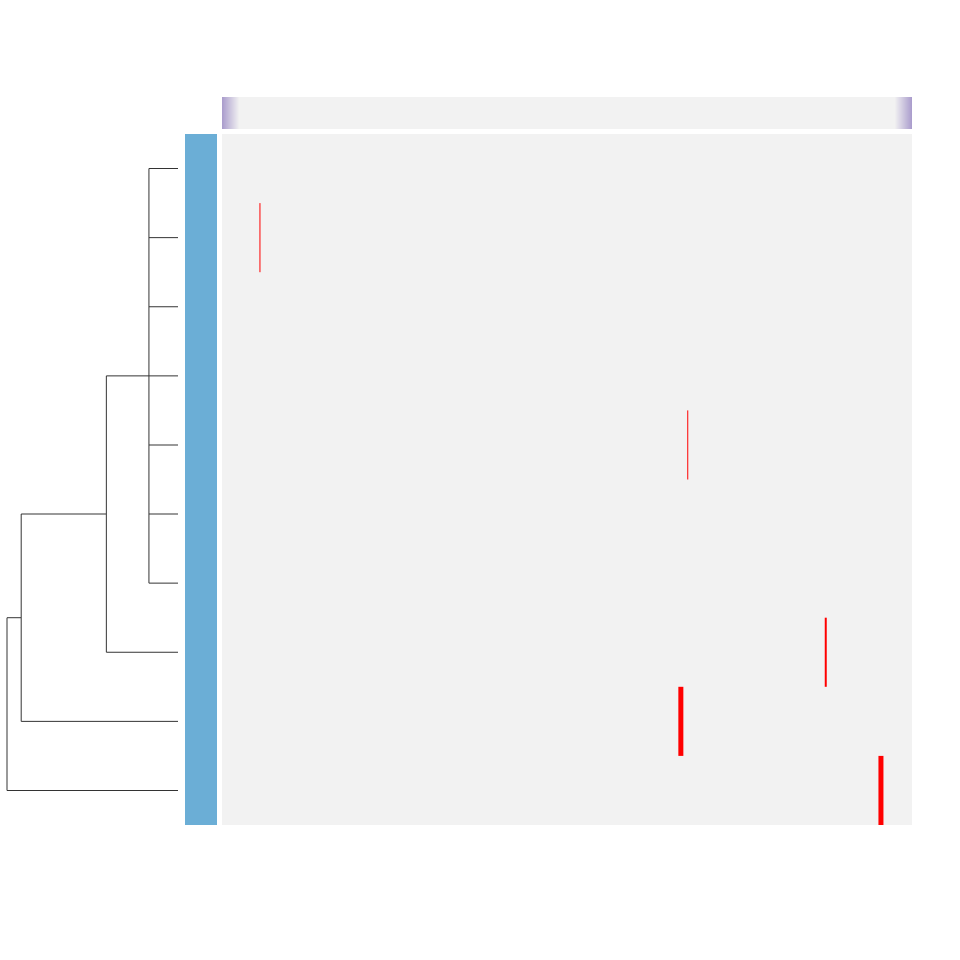 Image resolution: width=960 pixels, height=960 pixels. I want to click on column-annotation-bar, so click(567, 113).